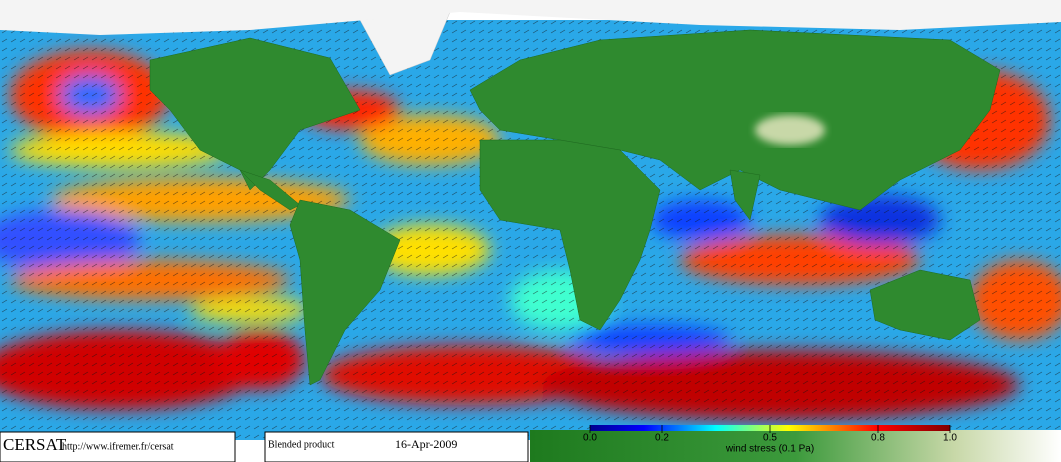  I want to click on tibet-plateau, so click(790, 130).